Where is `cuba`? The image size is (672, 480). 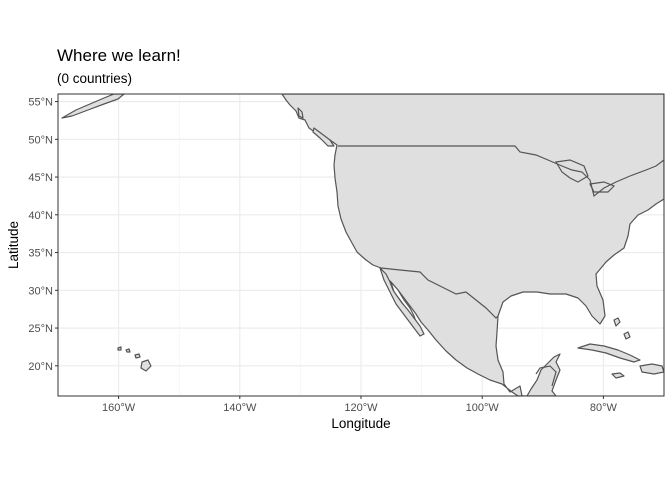 cuba is located at coordinates (609, 353).